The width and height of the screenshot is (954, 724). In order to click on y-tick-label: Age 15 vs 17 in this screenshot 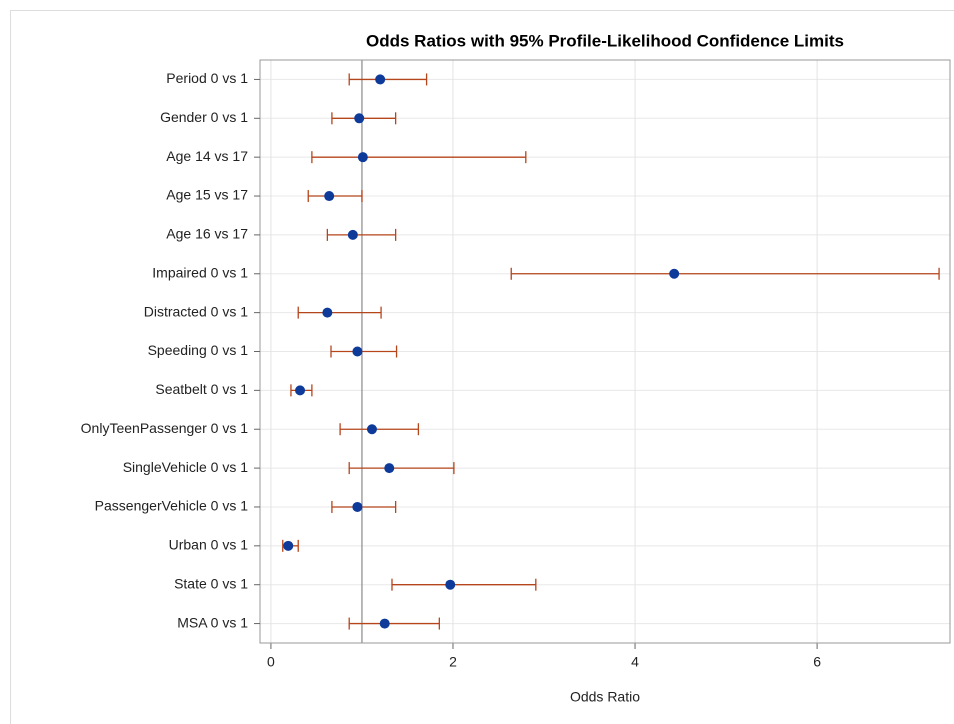, I will do `click(207, 195)`.